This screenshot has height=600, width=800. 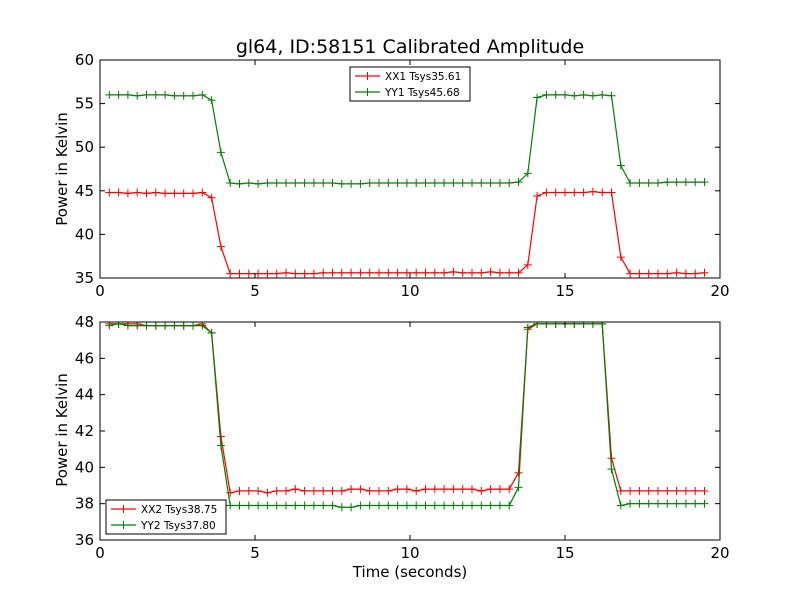 I want to click on legend-box, so click(x=410, y=84).